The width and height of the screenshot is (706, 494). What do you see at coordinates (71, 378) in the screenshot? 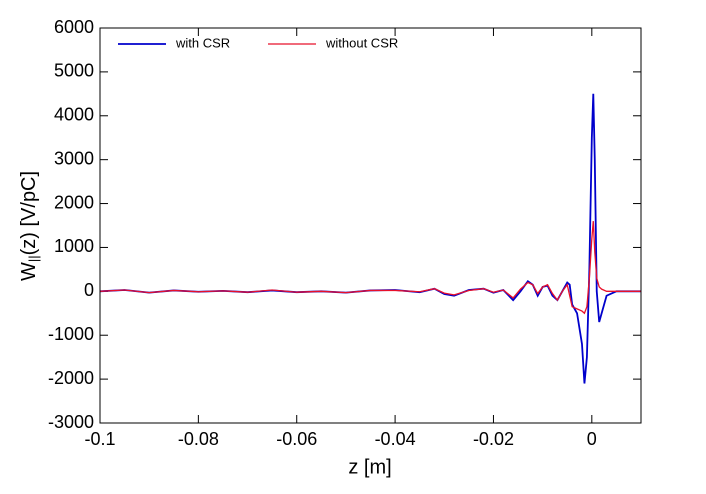
I see `y-tick-label: -2000` at bounding box center [71, 378].